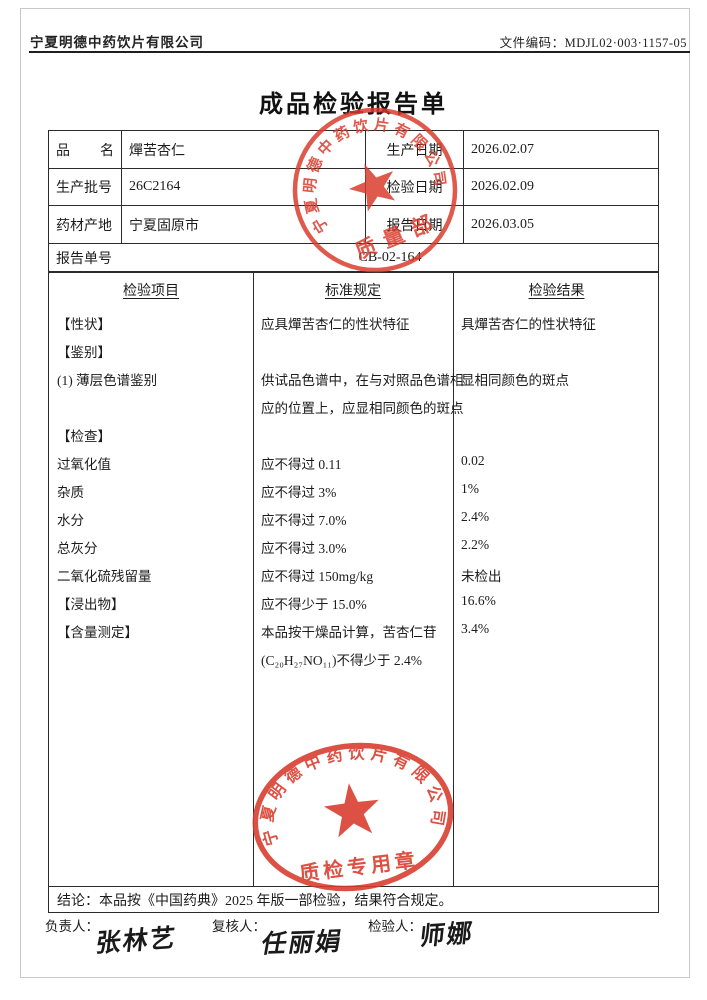  Describe the element at coordinates (317, 576) in the screenshot. I see `standard-cell: 应不得过 150mg/kg` at that location.